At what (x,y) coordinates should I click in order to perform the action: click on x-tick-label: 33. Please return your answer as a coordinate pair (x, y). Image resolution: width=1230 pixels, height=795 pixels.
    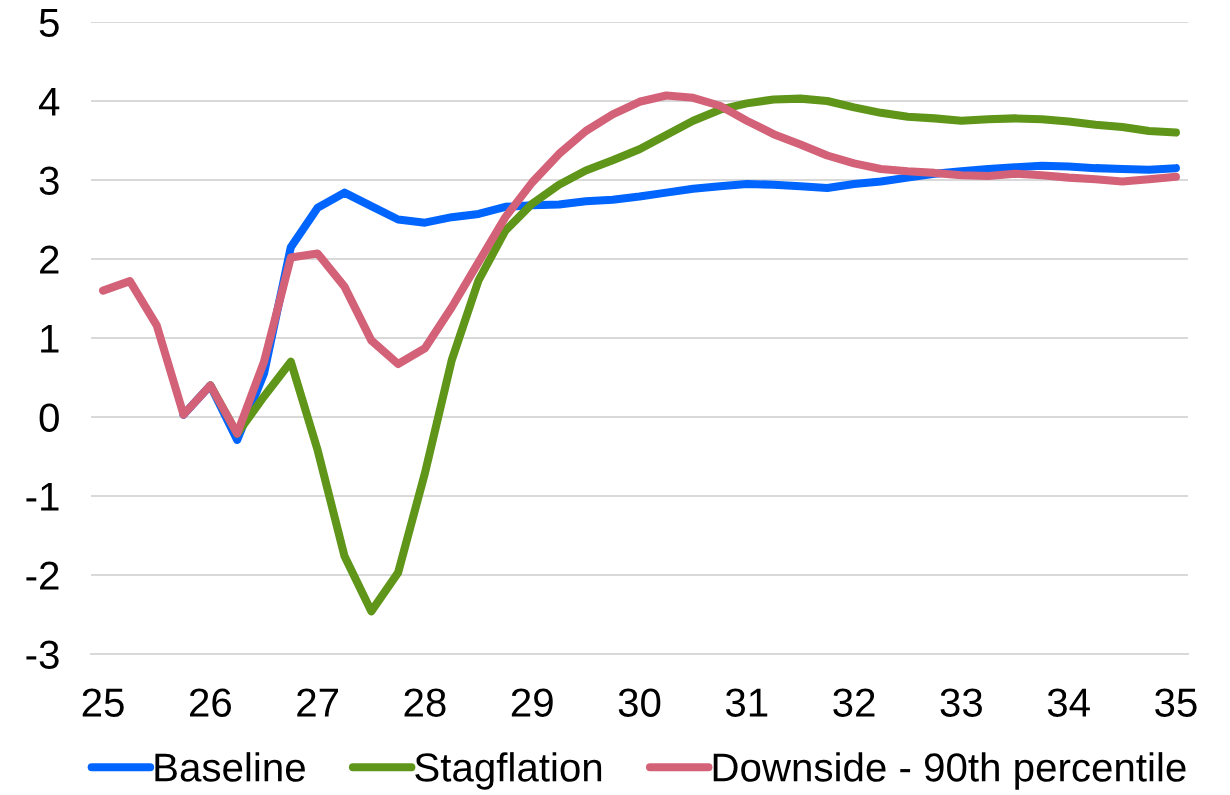
    Looking at the image, I should click on (961, 702).